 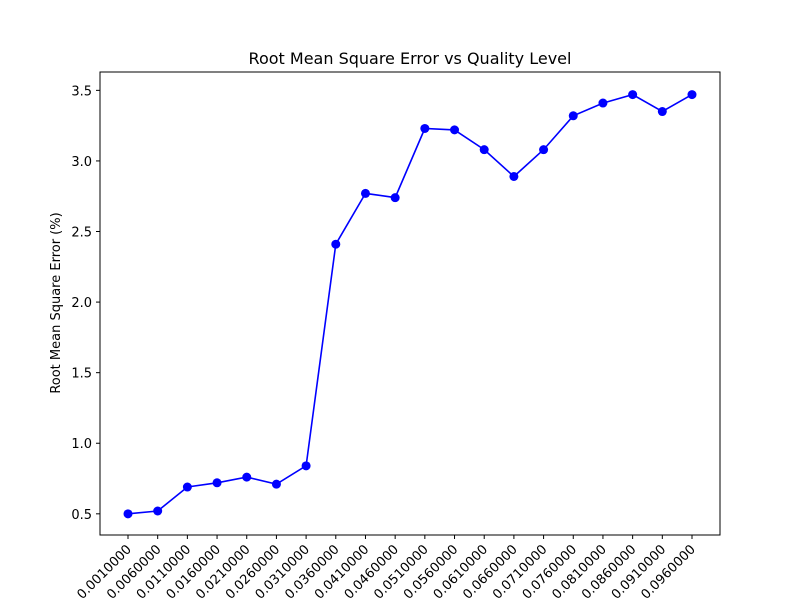 What do you see at coordinates (56, 302) in the screenshot?
I see `y-axis-label: Root Mean Square Error (%)` at bounding box center [56, 302].